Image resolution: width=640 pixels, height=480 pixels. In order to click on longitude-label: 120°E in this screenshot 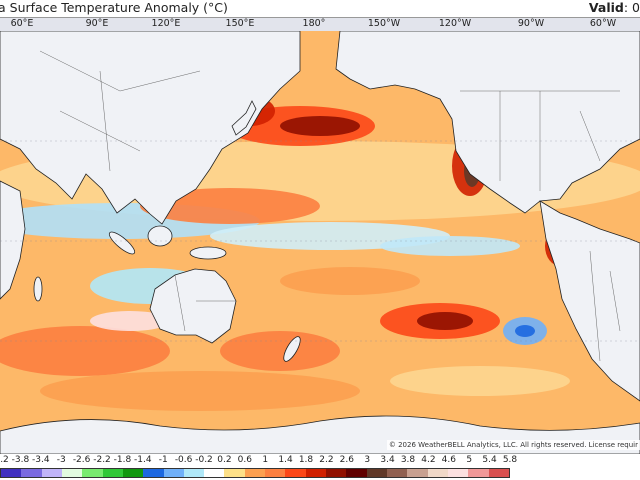, I will do `click(166, 23)`.